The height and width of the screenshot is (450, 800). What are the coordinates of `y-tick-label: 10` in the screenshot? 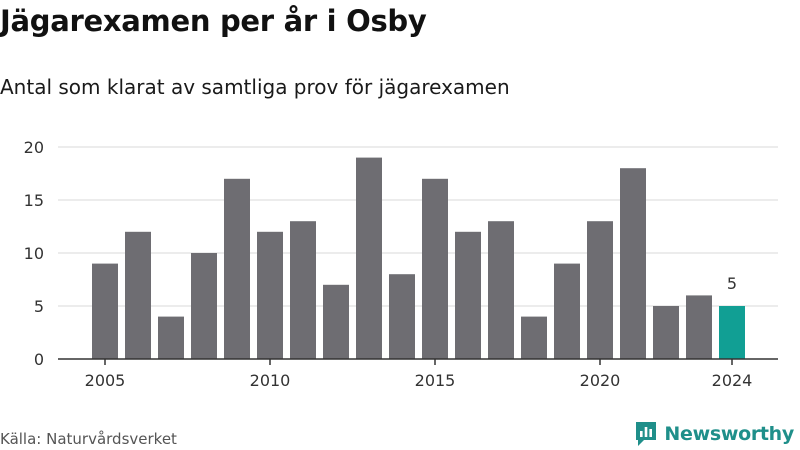 It's located at (34, 253).